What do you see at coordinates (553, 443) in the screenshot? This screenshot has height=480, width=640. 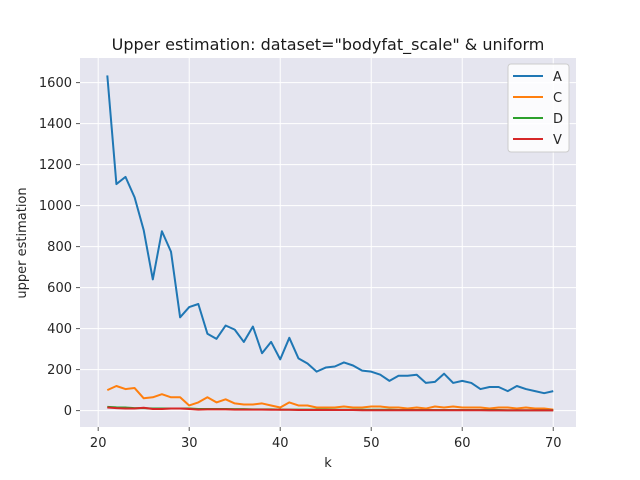 I see `x-tick-label: 70` at bounding box center [553, 443].